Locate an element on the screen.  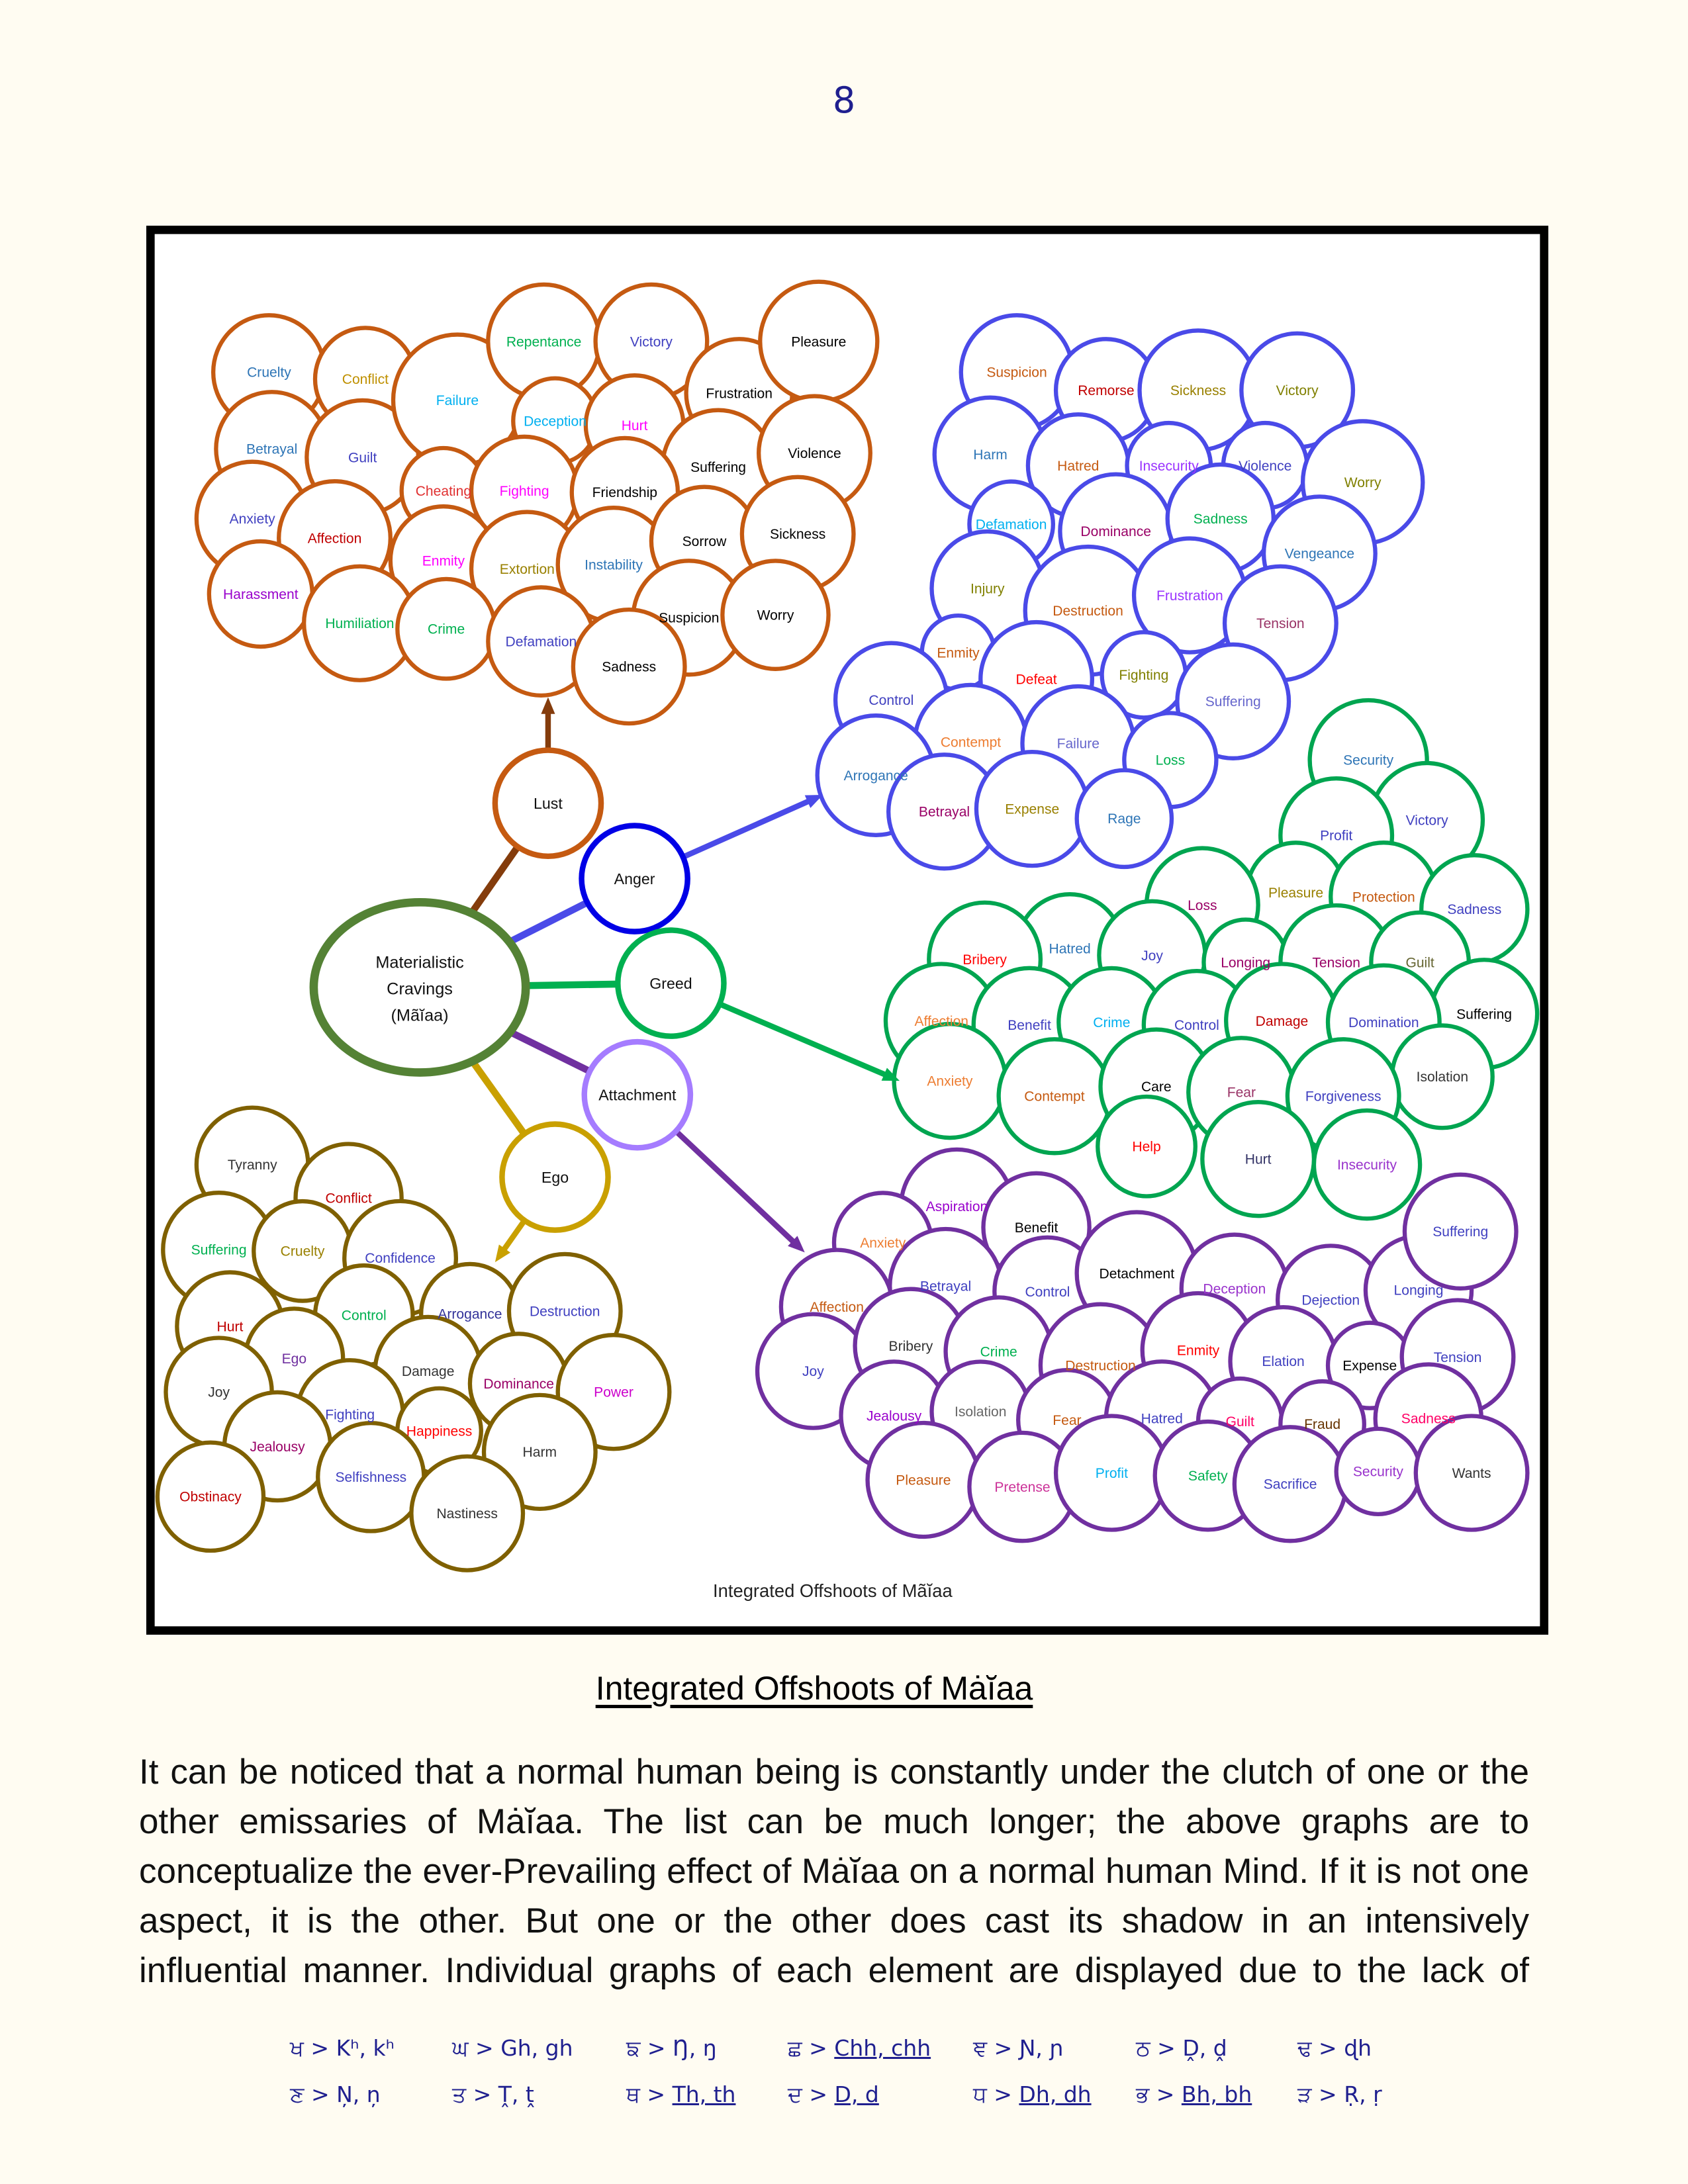
node-label: Anxiety is located at coordinates (950, 1081).